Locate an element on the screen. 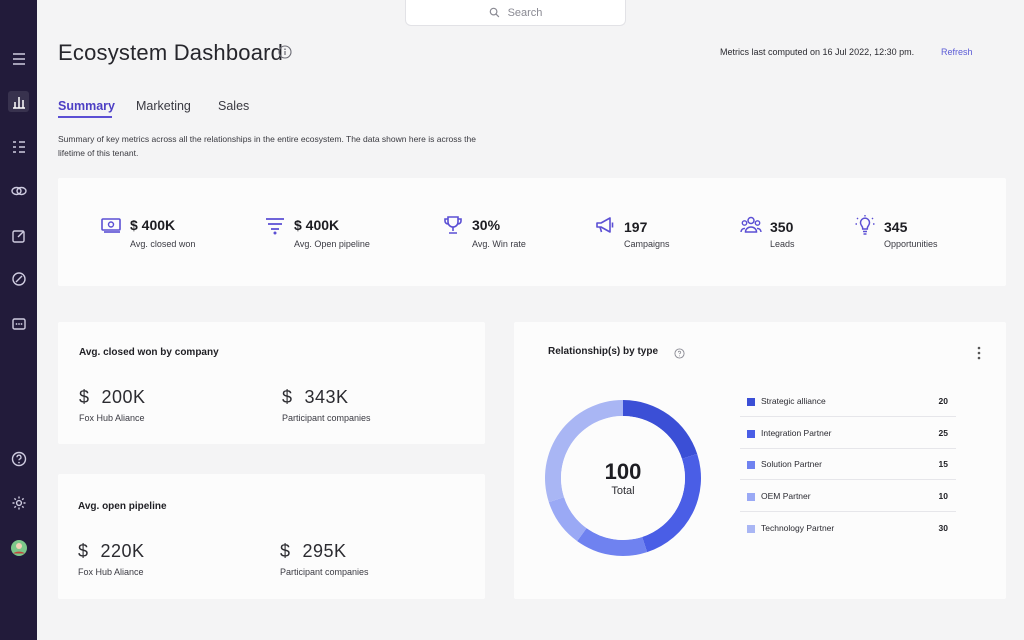 Image resolution: width=1024 pixels, height=640 pixels. amount: 220K is located at coordinates (122, 551).